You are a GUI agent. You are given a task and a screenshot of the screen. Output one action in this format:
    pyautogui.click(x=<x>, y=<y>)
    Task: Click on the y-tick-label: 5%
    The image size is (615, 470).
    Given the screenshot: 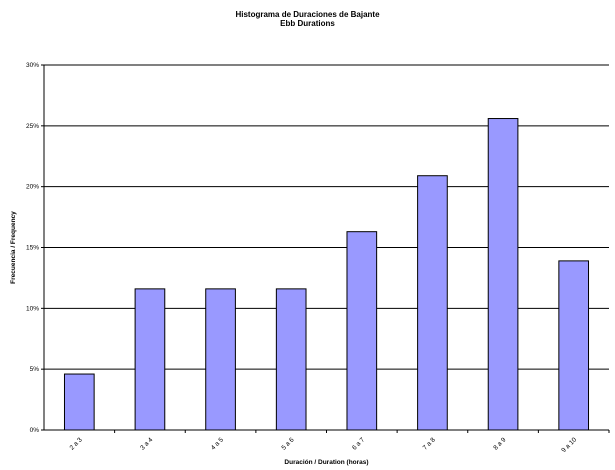 What is the action you would take?
    pyautogui.click(x=35, y=369)
    